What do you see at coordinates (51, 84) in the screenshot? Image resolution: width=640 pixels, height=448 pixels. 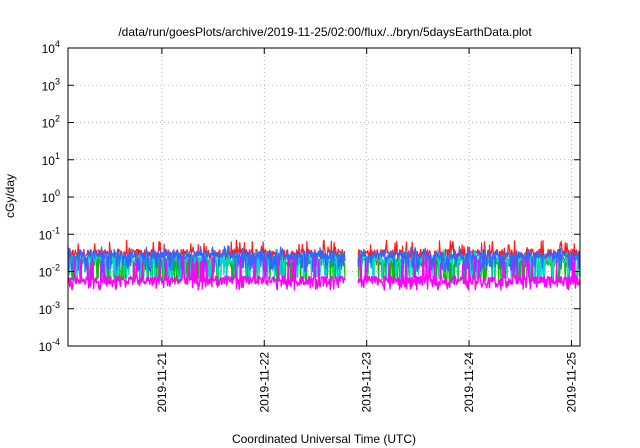 I see `y-tick-label: 10³` at bounding box center [51, 84].